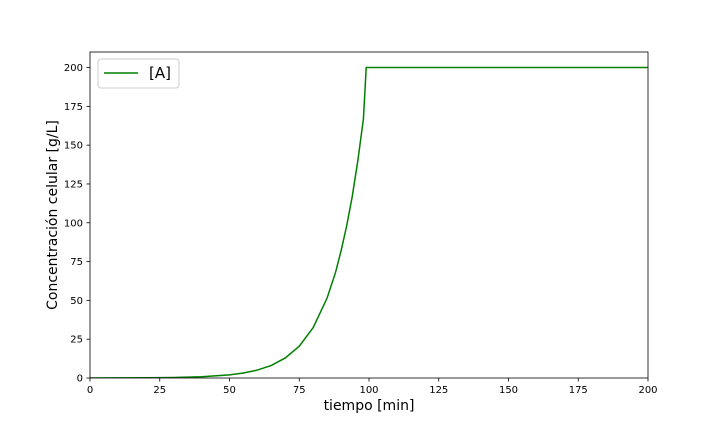 The width and height of the screenshot is (720, 436). What do you see at coordinates (438, 390) in the screenshot?
I see `x-tick-label: 125` at bounding box center [438, 390].